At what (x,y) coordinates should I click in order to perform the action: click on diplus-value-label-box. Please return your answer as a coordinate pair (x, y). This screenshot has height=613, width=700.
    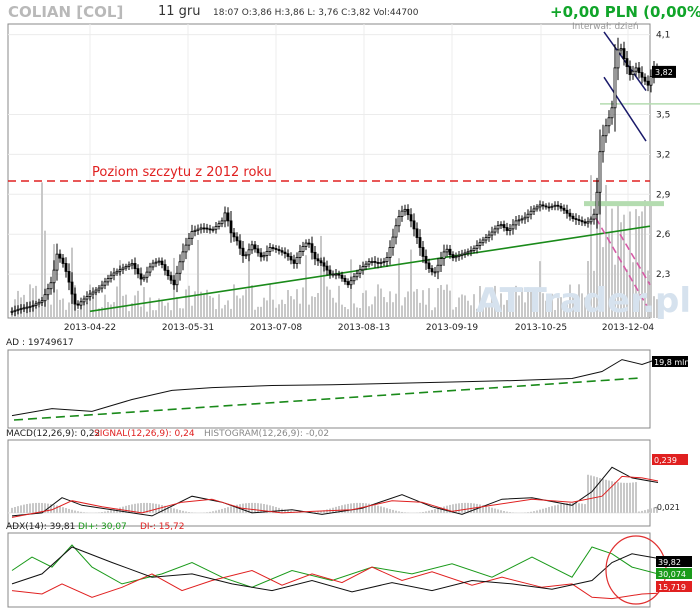
    Looking at the image, I should click on (674, 573).